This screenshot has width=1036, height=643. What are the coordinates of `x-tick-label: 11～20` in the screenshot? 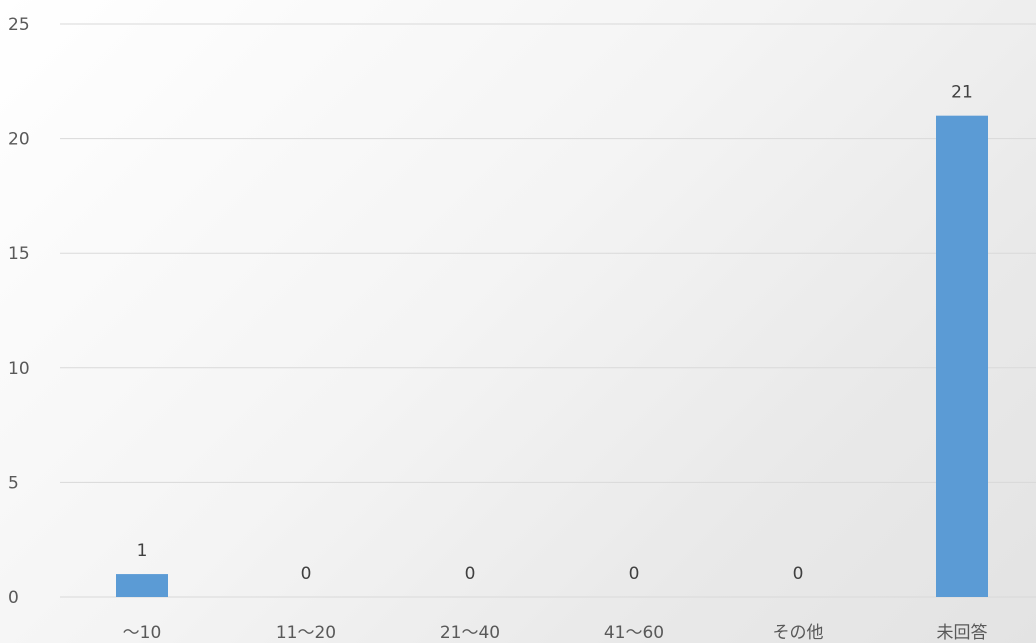 It's located at (306, 633).